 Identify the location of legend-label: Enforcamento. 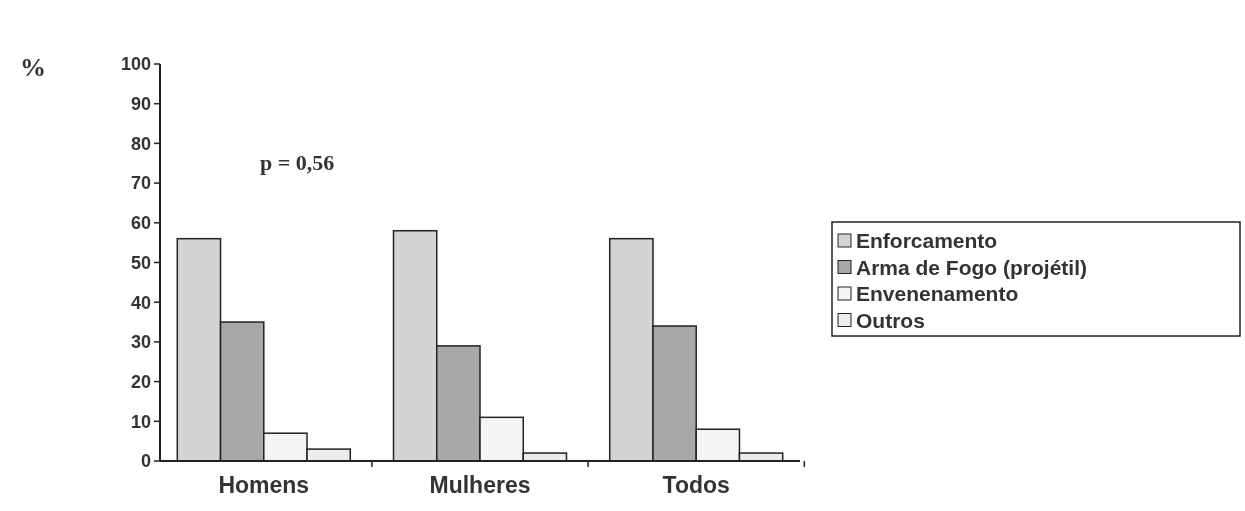
(927, 241).